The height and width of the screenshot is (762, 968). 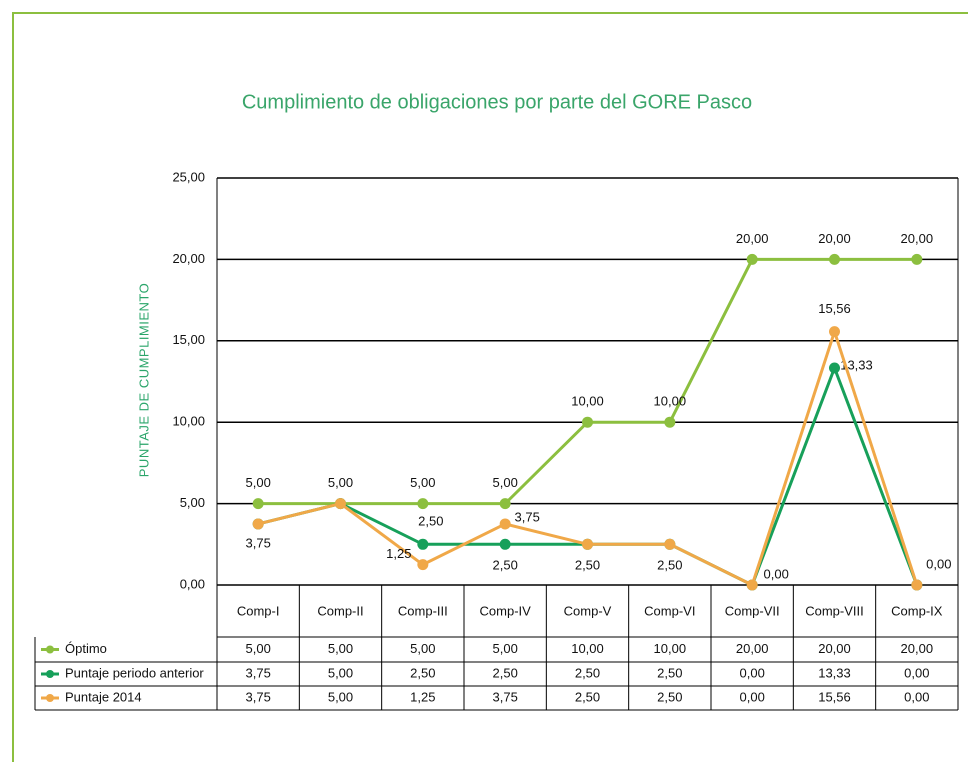 I want to click on data-label: 15,56, so click(x=834, y=308).